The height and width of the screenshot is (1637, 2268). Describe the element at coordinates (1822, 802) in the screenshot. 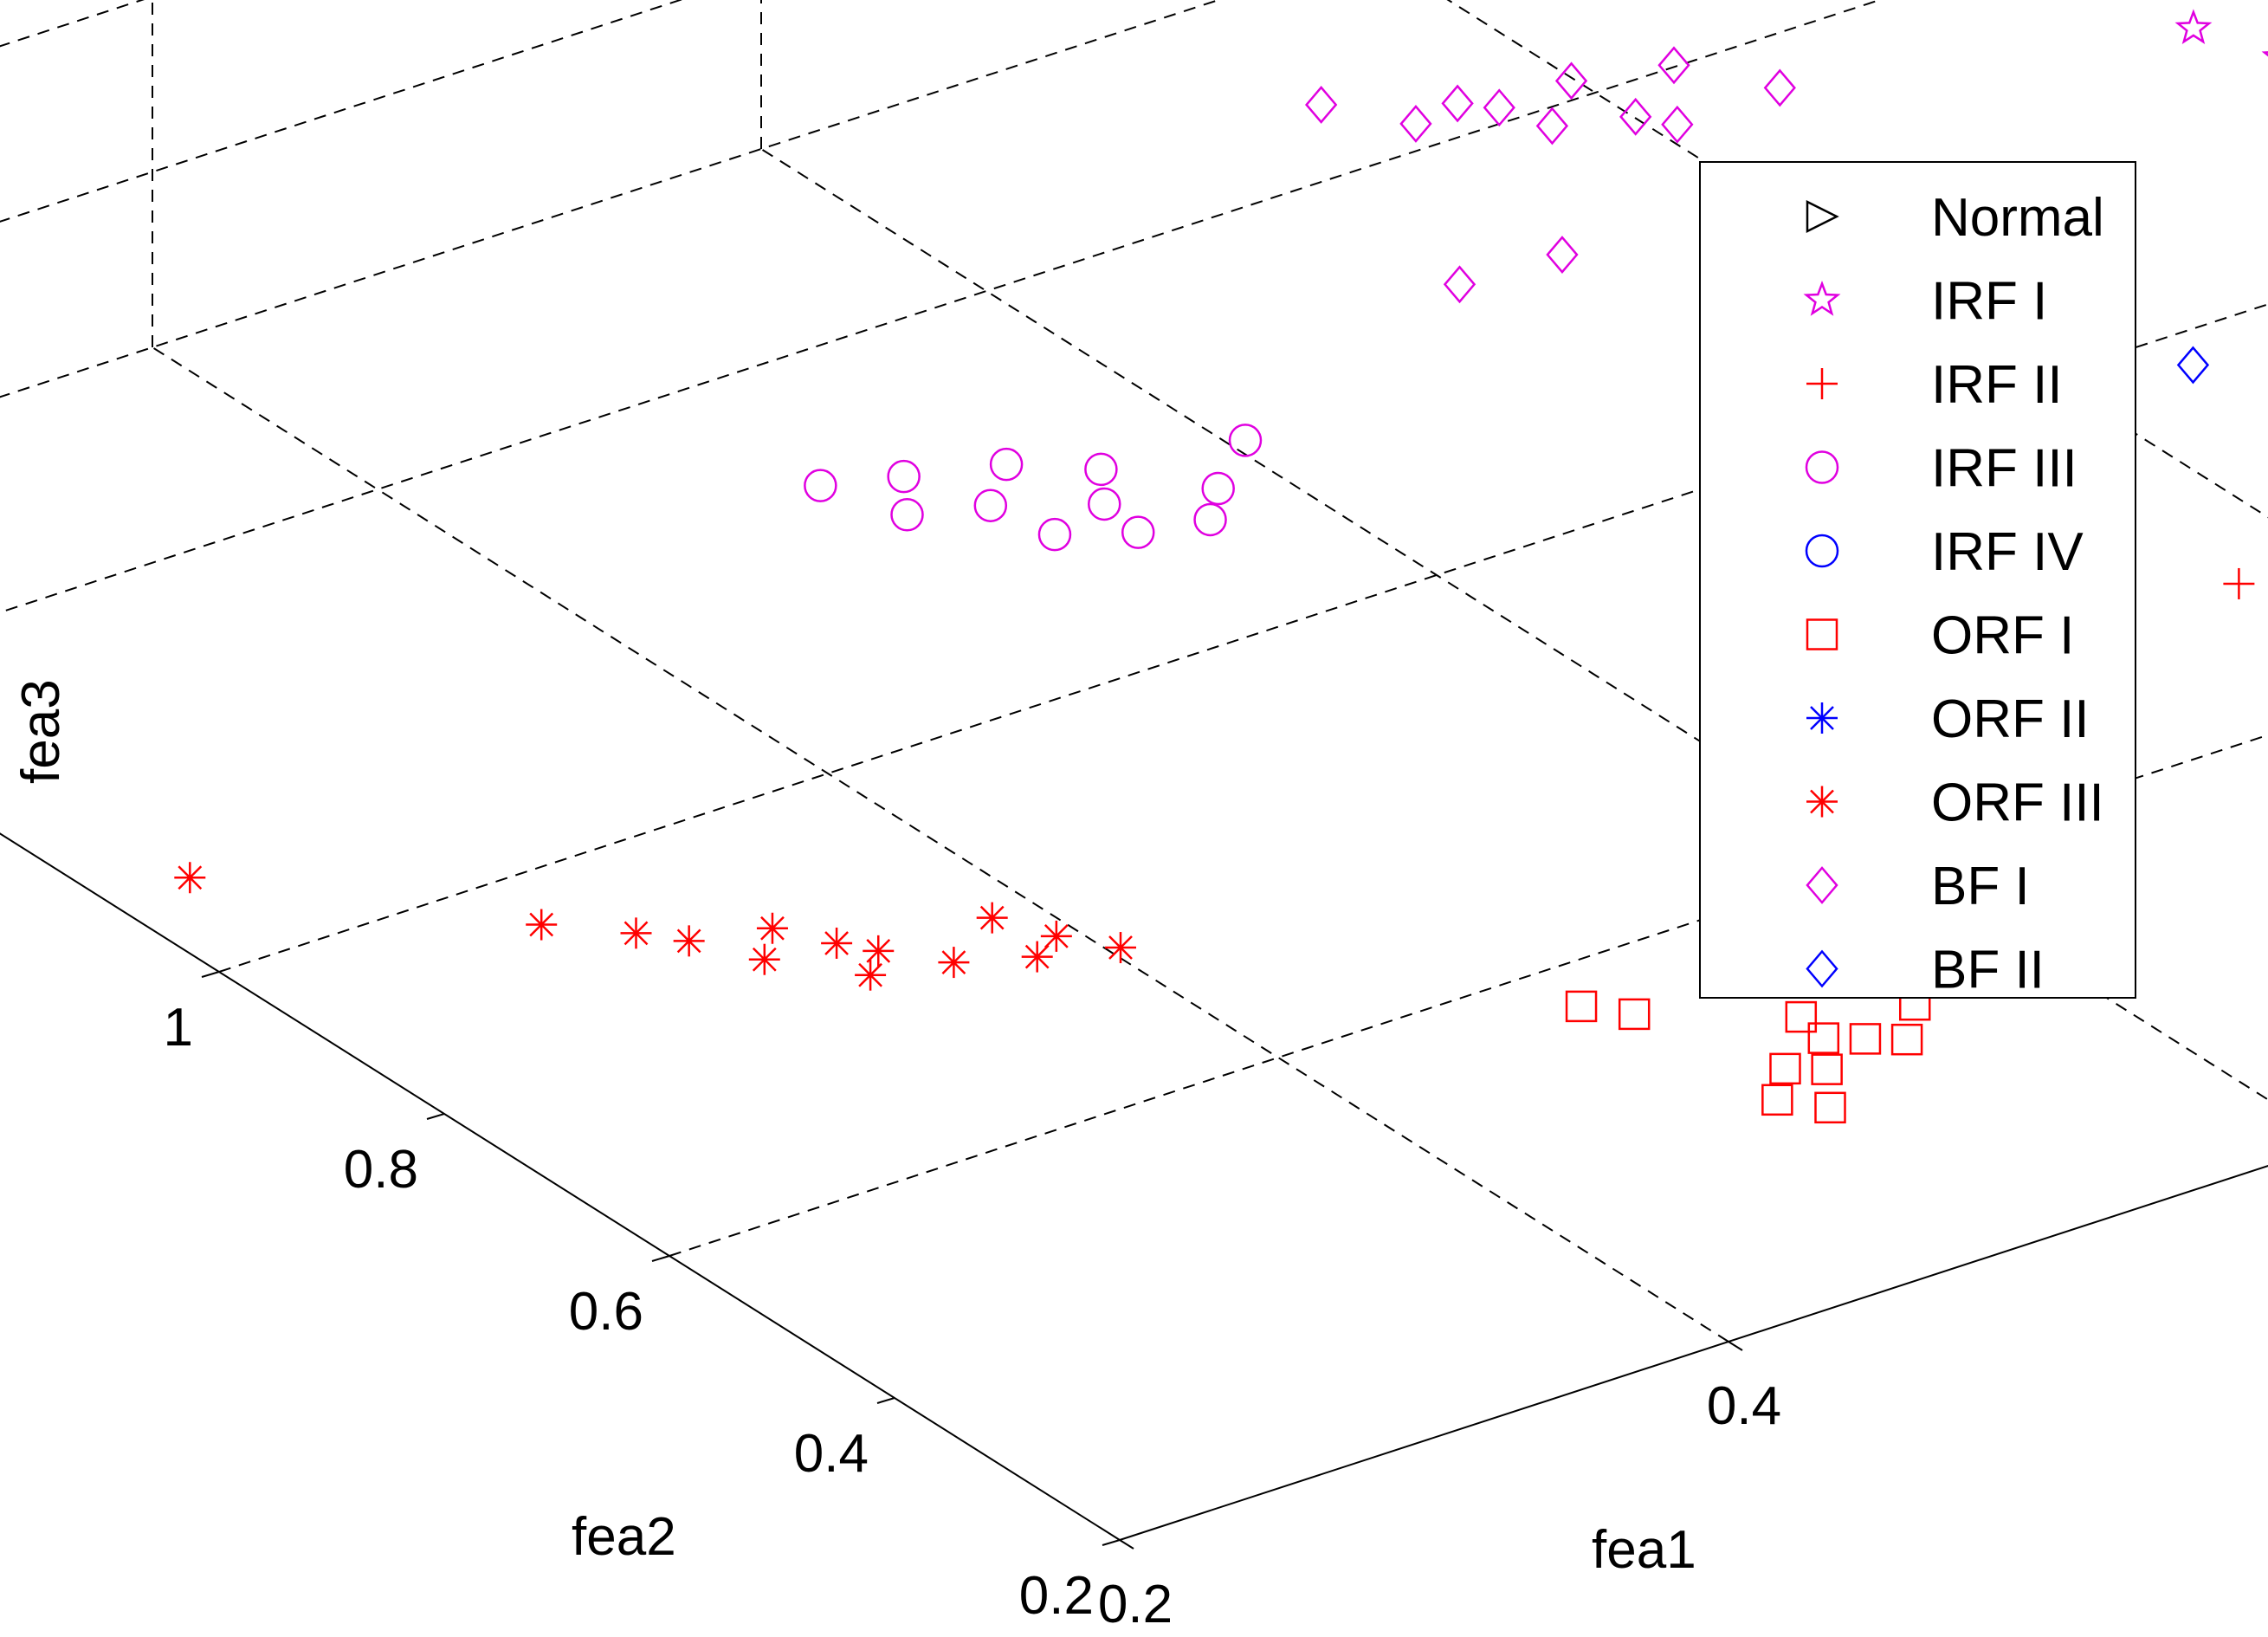

I see `legend-marker-orf-iii` at that location.